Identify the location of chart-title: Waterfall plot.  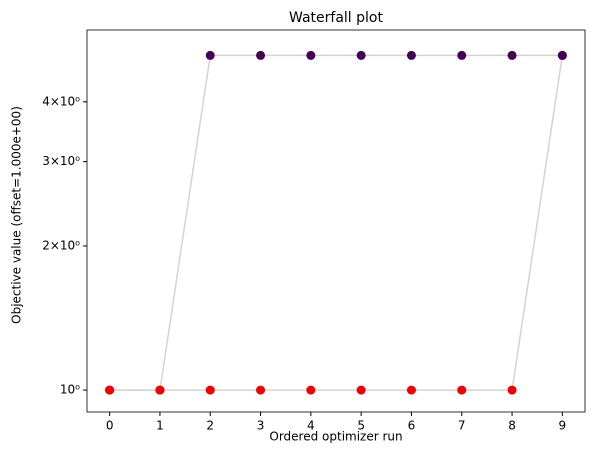
(336, 18).